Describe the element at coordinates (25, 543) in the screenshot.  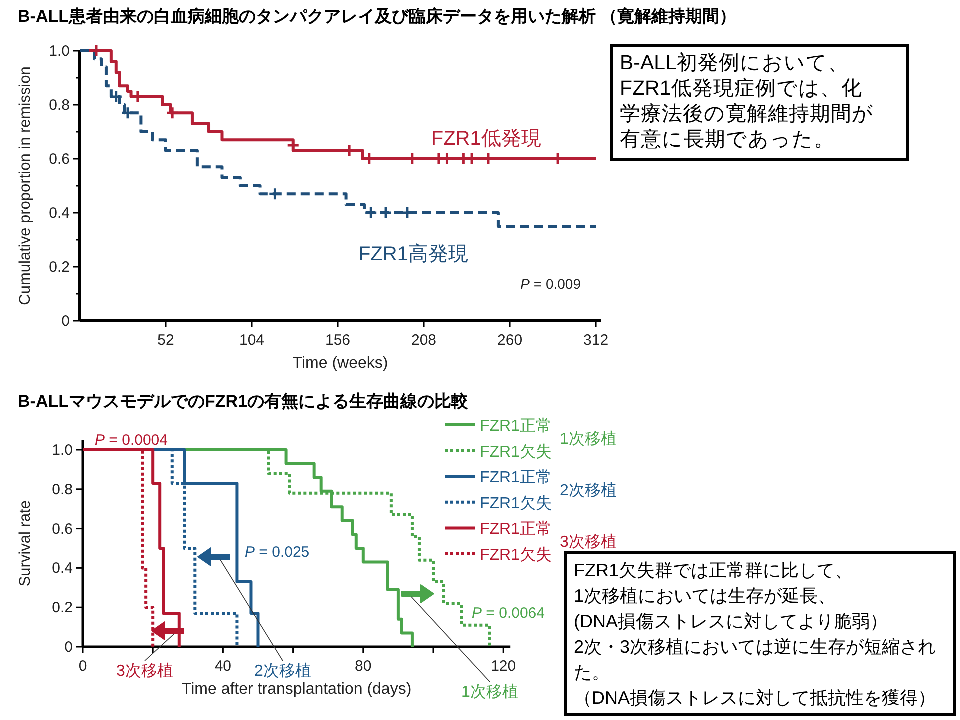
I see `y-axis-title: Survival rate` at that location.